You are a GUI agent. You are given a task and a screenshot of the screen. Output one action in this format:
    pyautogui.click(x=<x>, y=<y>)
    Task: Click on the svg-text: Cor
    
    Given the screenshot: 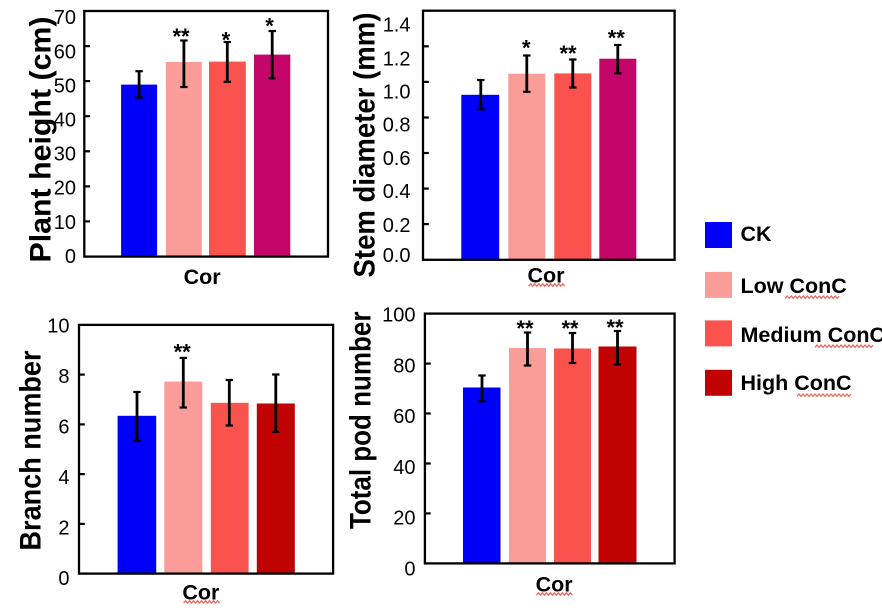 What is the action you would take?
    pyautogui.click(x=203, y=277)
    